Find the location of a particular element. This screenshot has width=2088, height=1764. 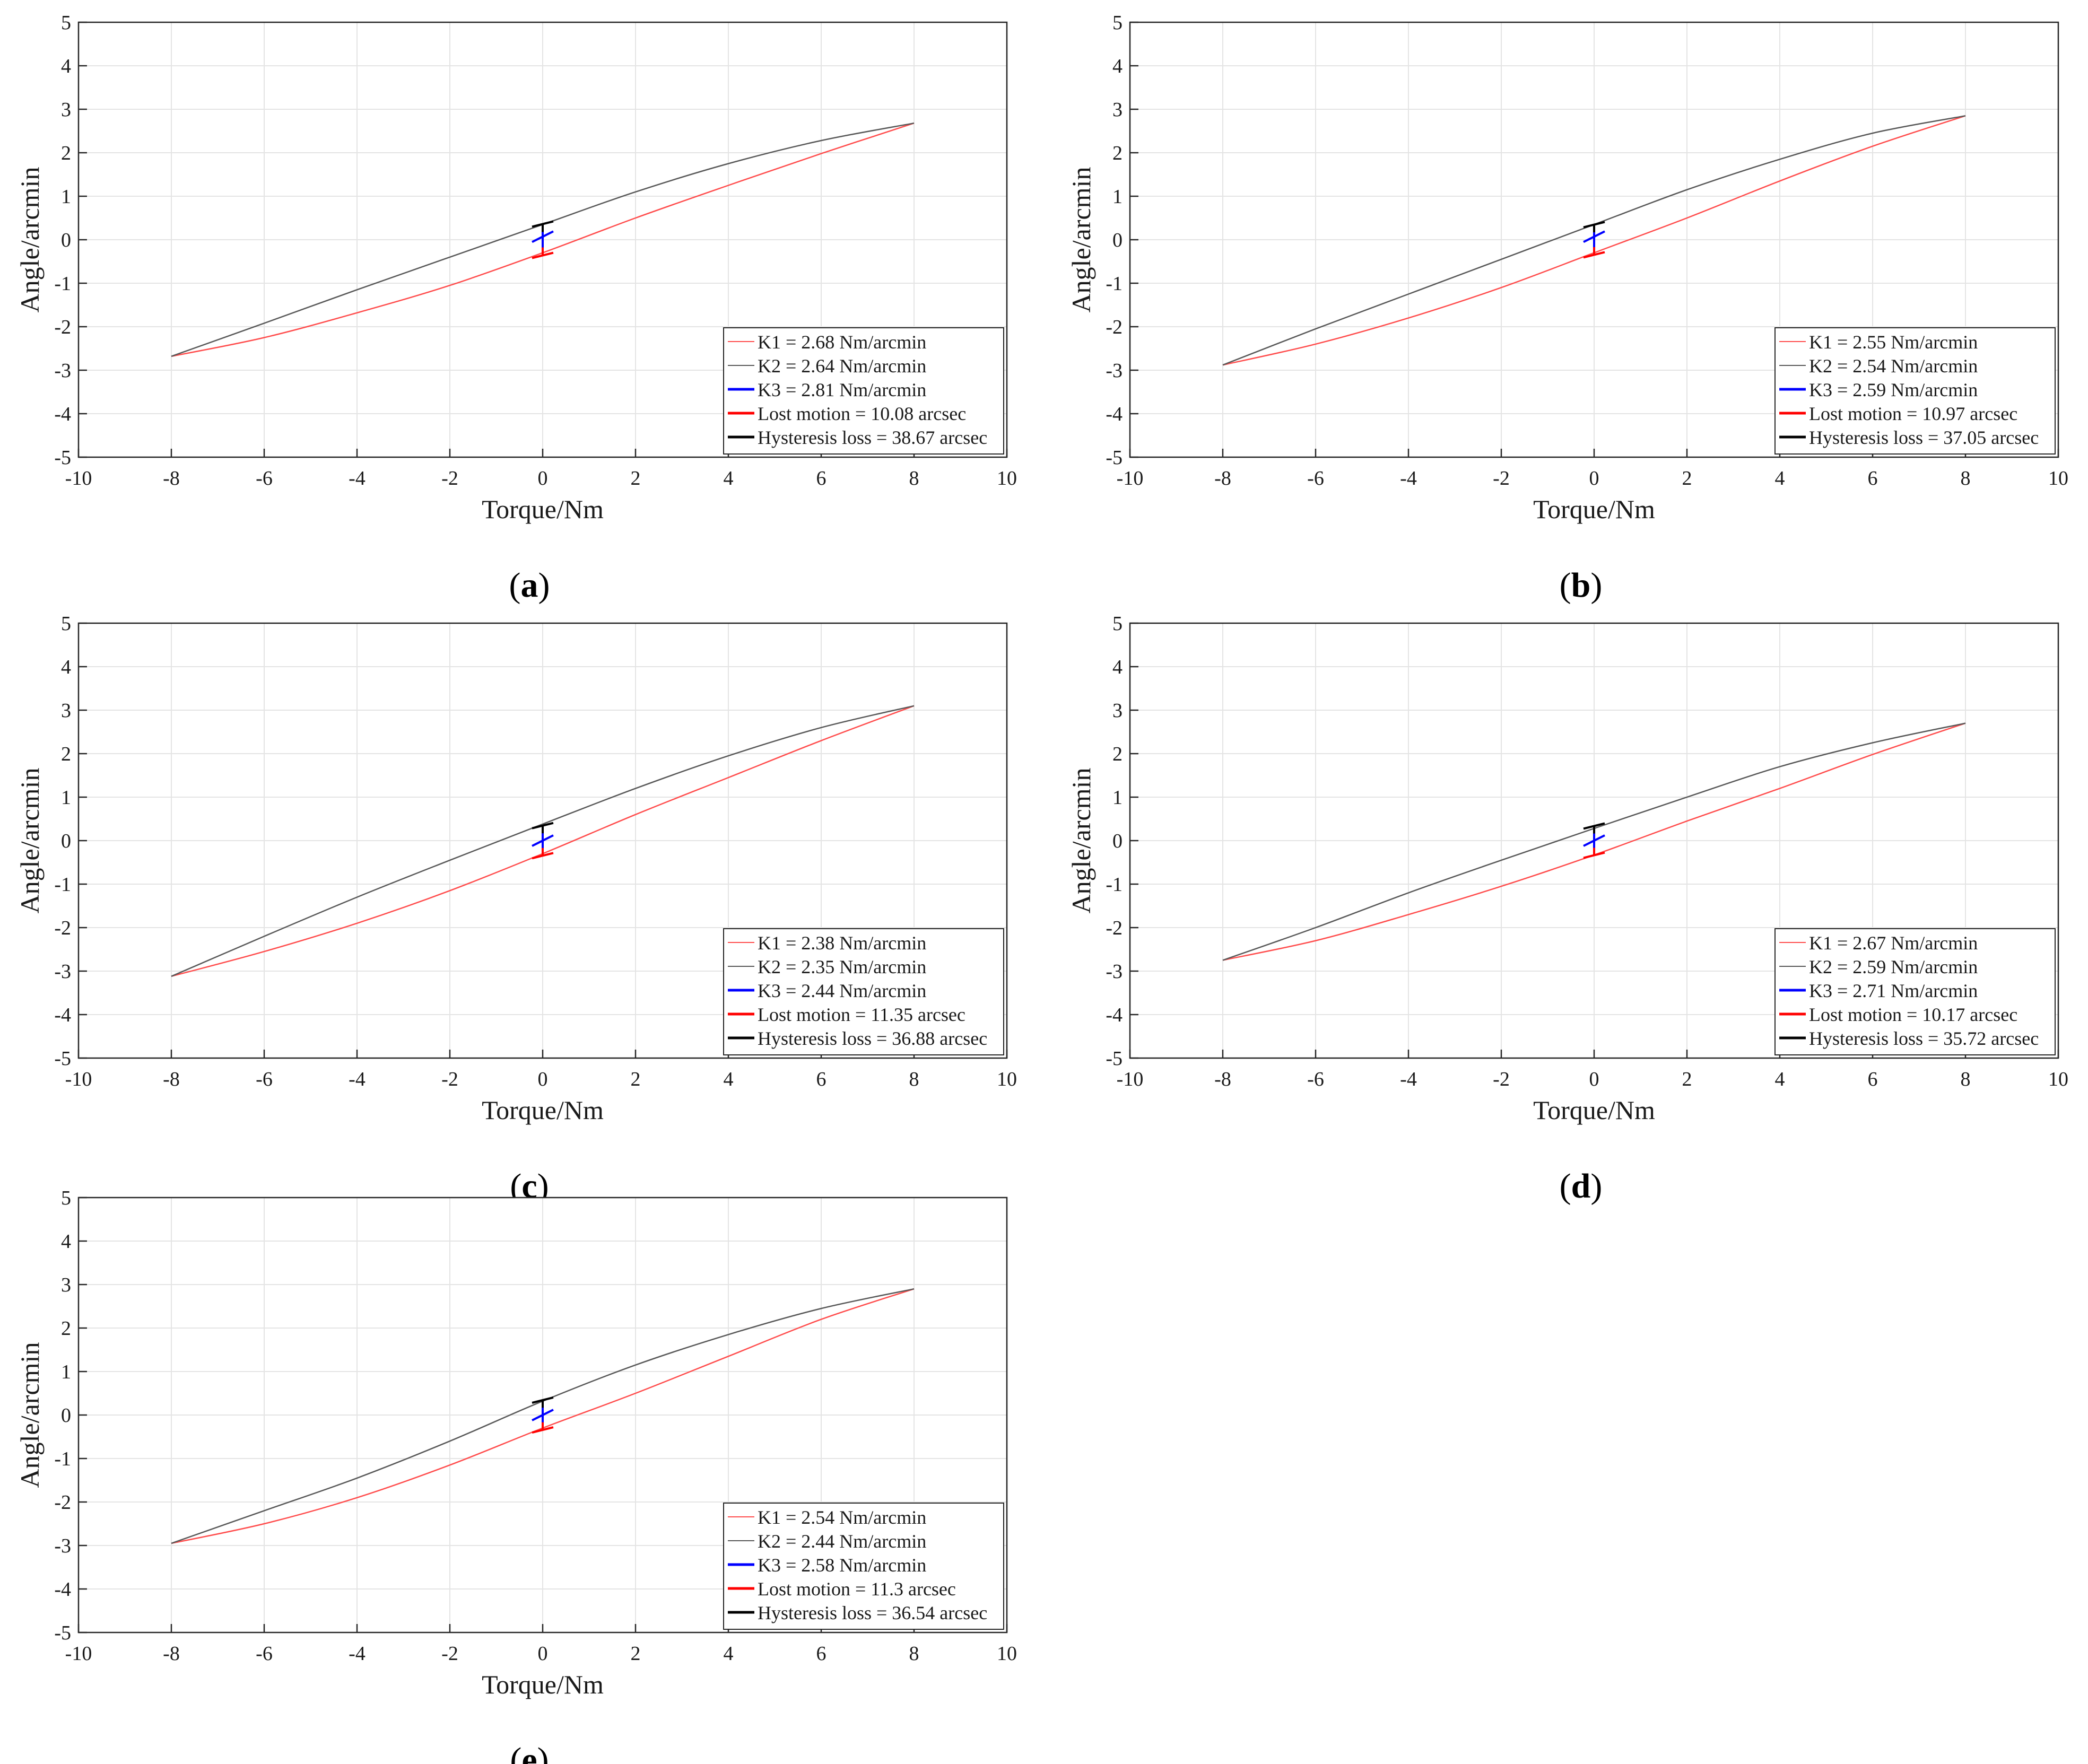

legend-entry: Hysteresis loss = 38.67 arcsec is located at coordinates (872, 438).